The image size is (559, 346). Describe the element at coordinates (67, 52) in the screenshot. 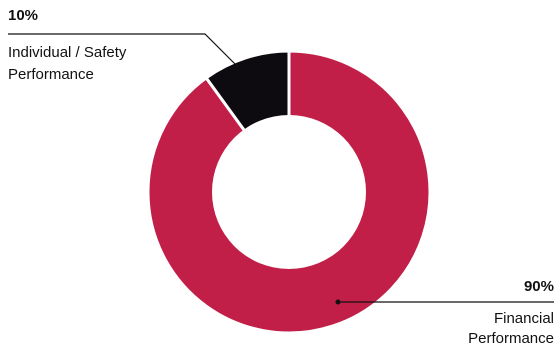

I see `slice-label-individual-safety-line1: Individual / Safety` at that location.